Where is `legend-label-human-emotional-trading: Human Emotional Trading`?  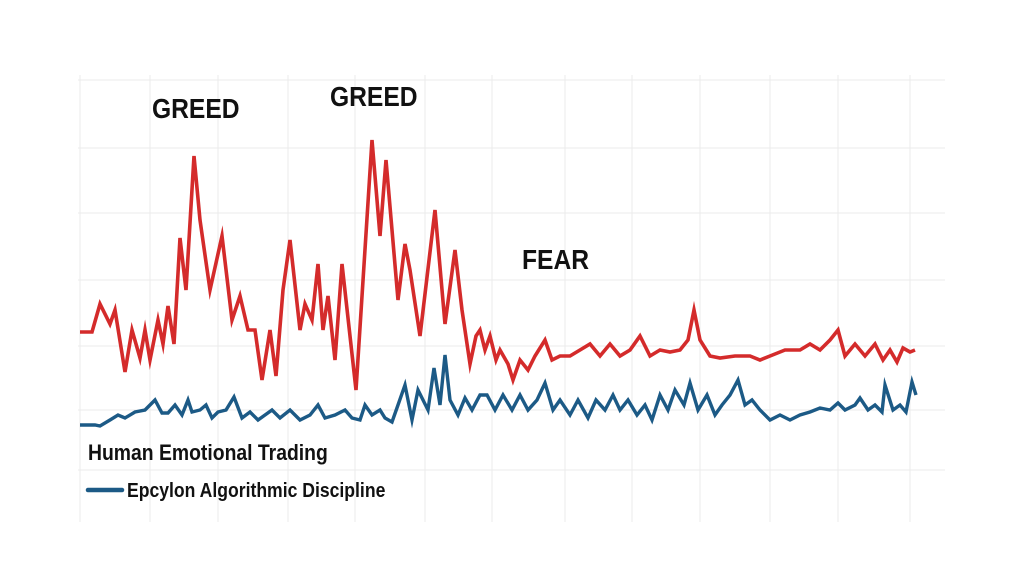 legend-label-human-emotional-trading: Human Emotional Trading is located at coordinates (208, 453).